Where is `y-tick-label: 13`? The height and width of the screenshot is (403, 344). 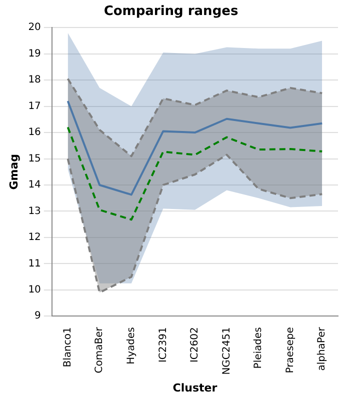
y-tick-label: 13 is located at coordinates (34, 211).